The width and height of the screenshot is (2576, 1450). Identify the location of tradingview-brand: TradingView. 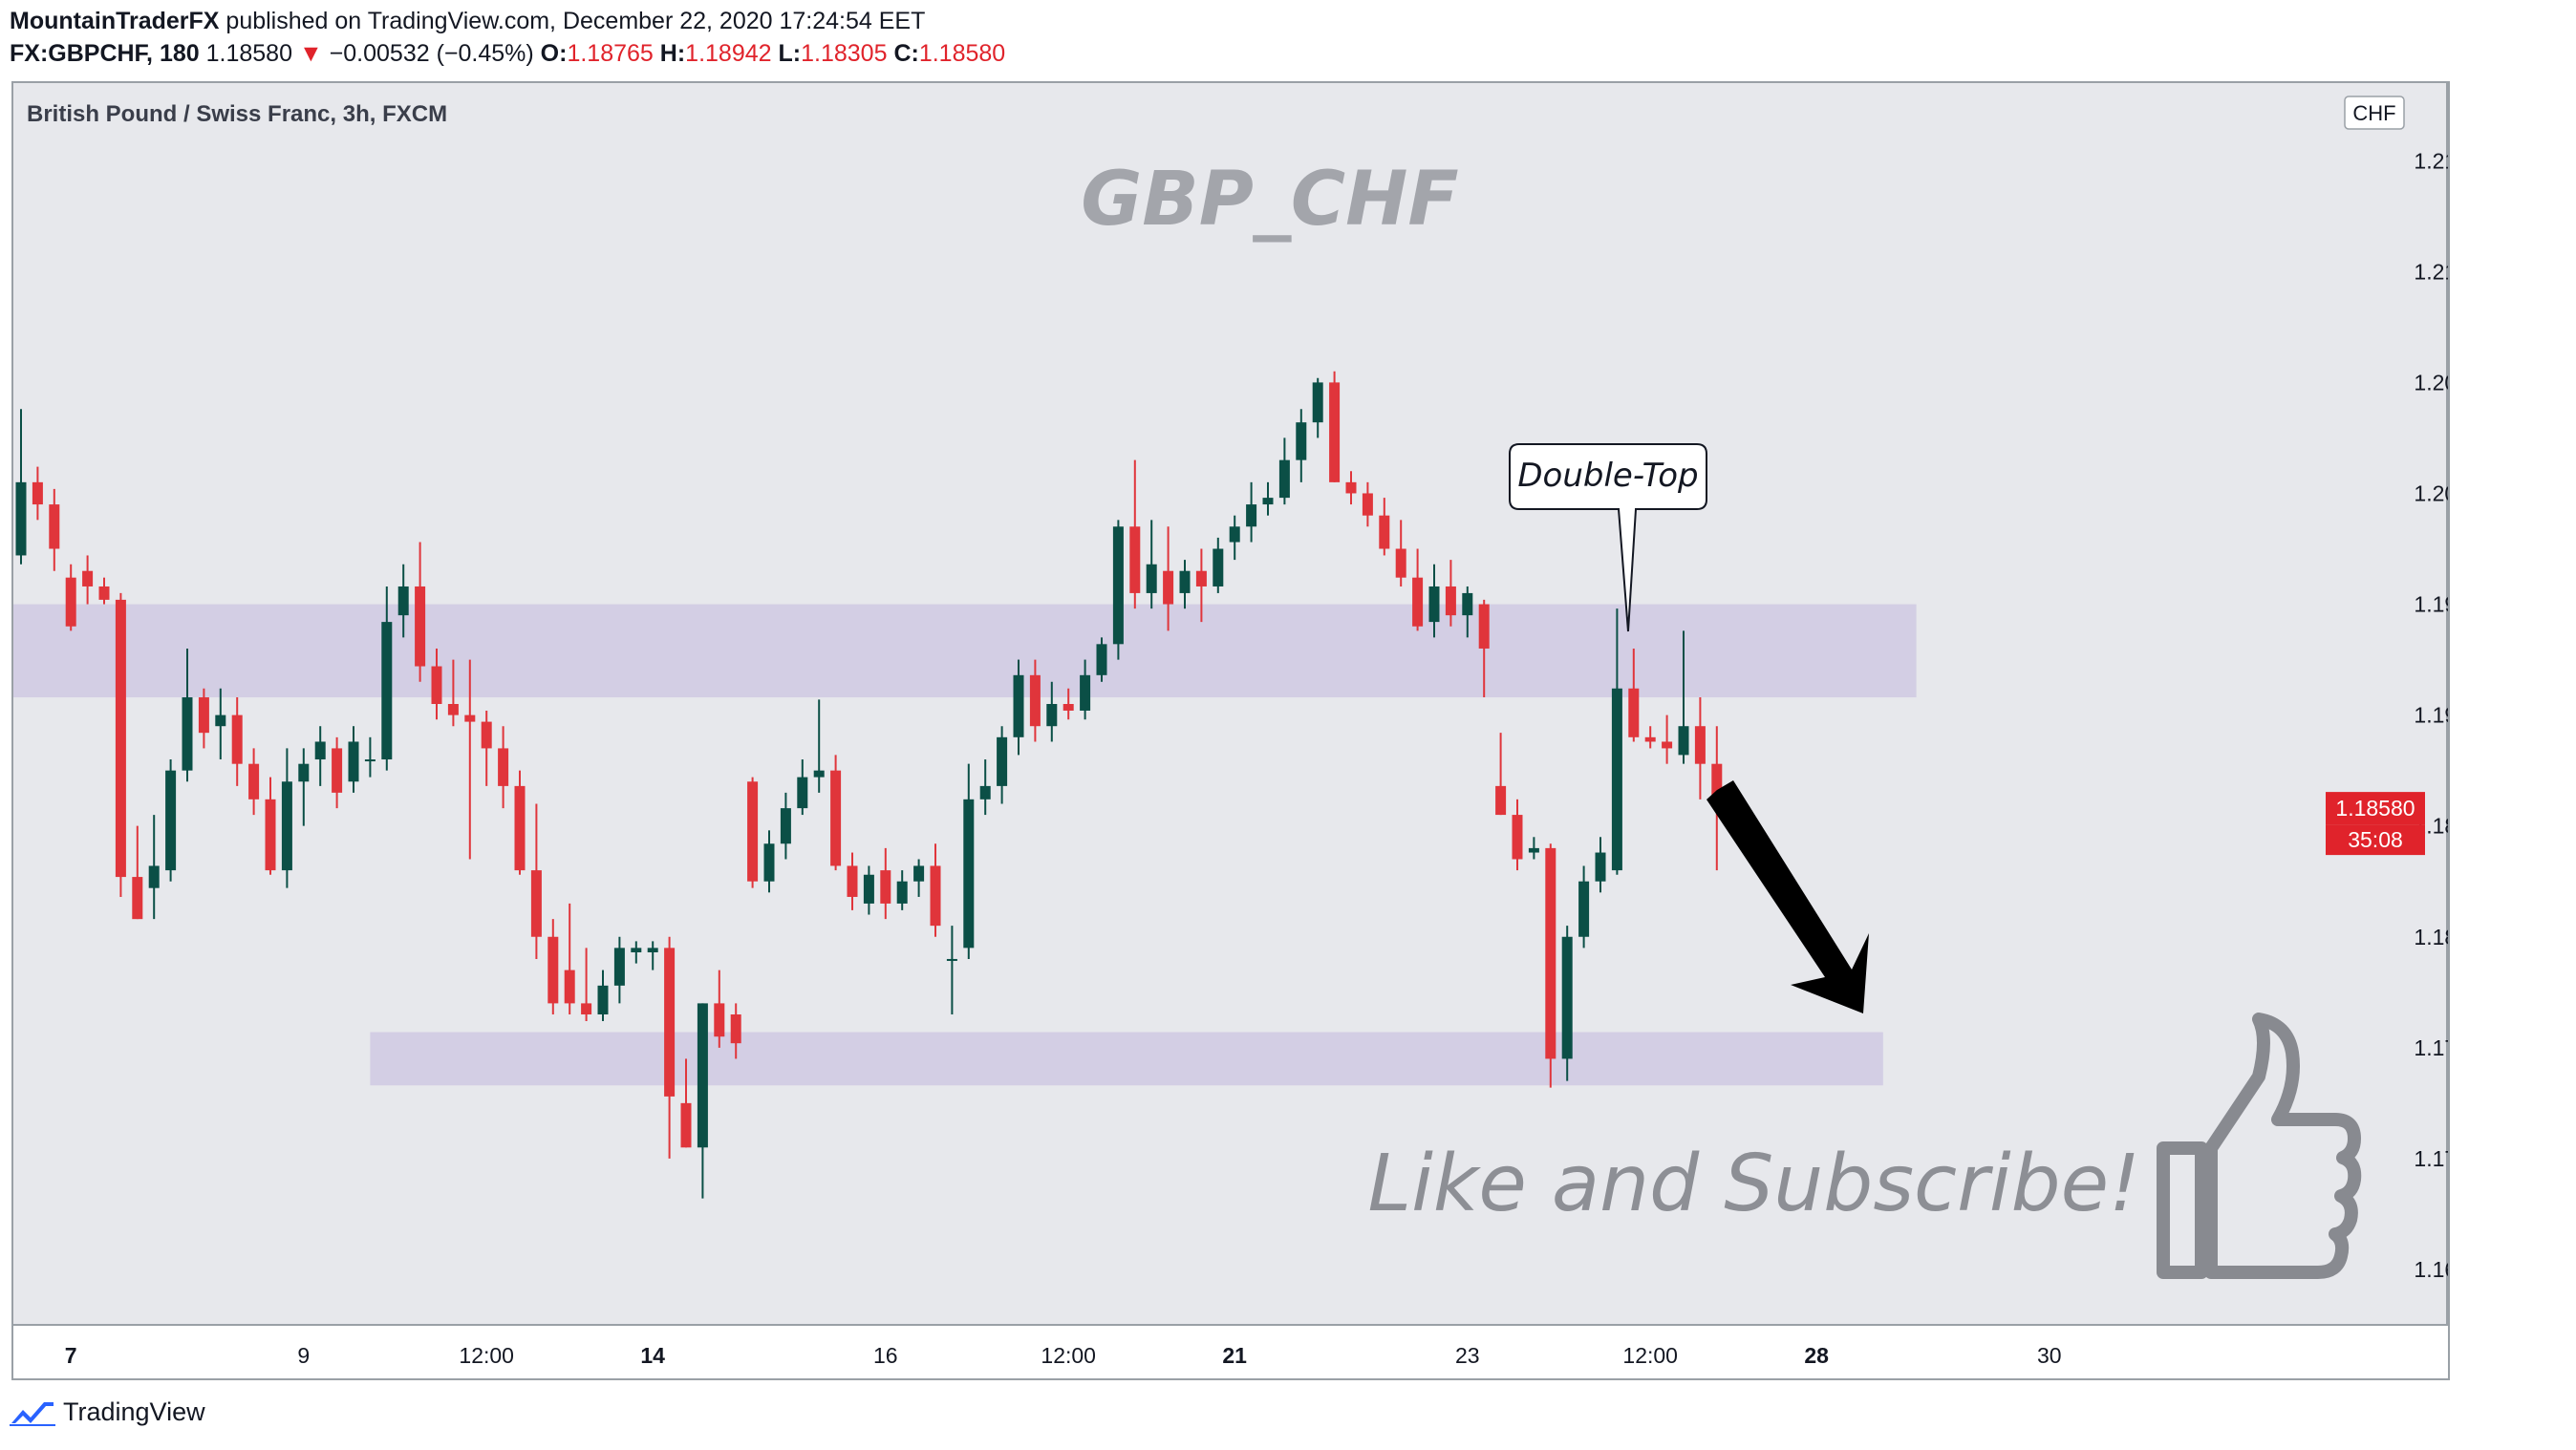
(134, 1411).